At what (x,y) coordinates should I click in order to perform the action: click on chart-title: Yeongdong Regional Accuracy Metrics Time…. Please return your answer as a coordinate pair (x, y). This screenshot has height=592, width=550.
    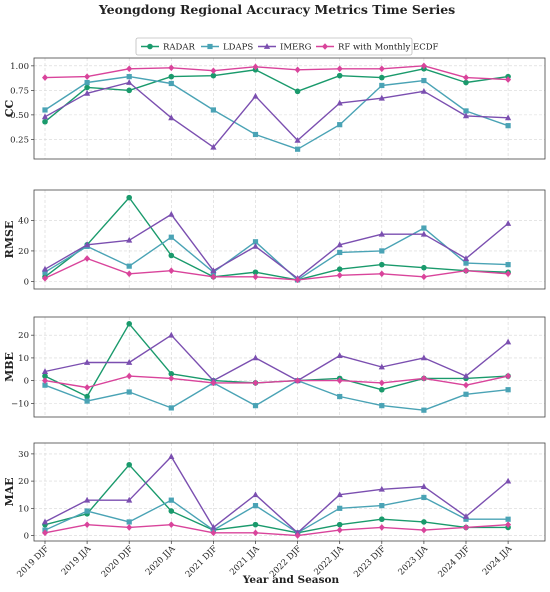
    Looking at the image, I should click on (276, 9).